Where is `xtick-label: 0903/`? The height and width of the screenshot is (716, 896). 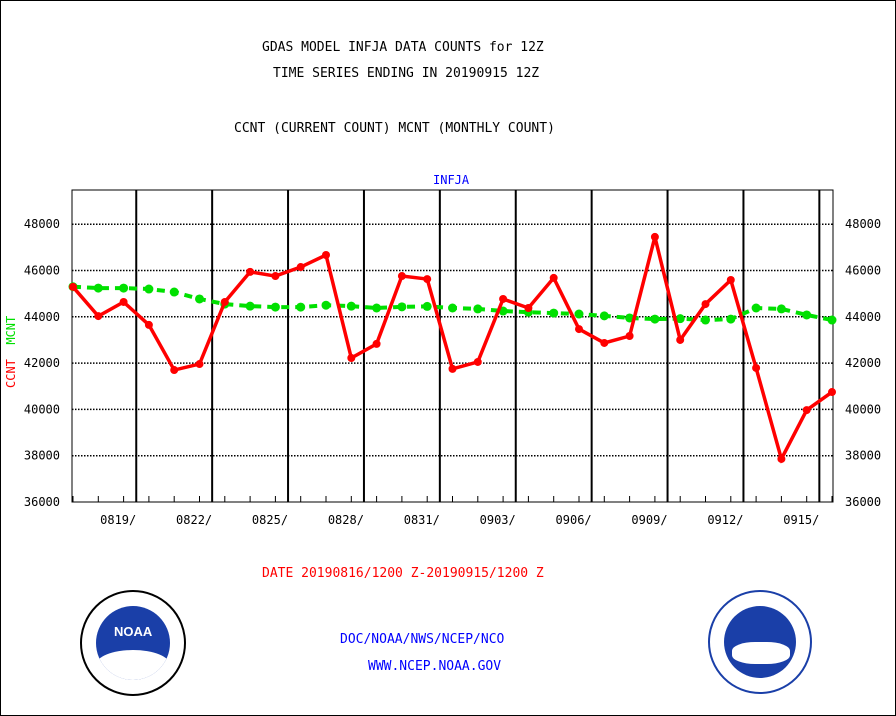
xtick-label: 0903/ is located at coordinates (498, 520).